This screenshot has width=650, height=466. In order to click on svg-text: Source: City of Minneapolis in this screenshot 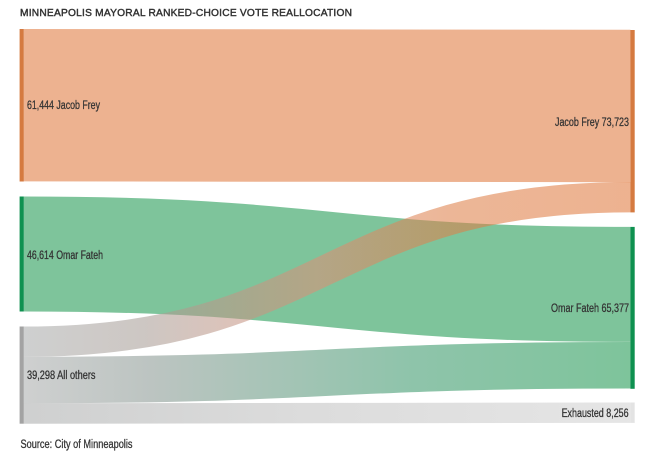, I will do `click(77, 445)`.